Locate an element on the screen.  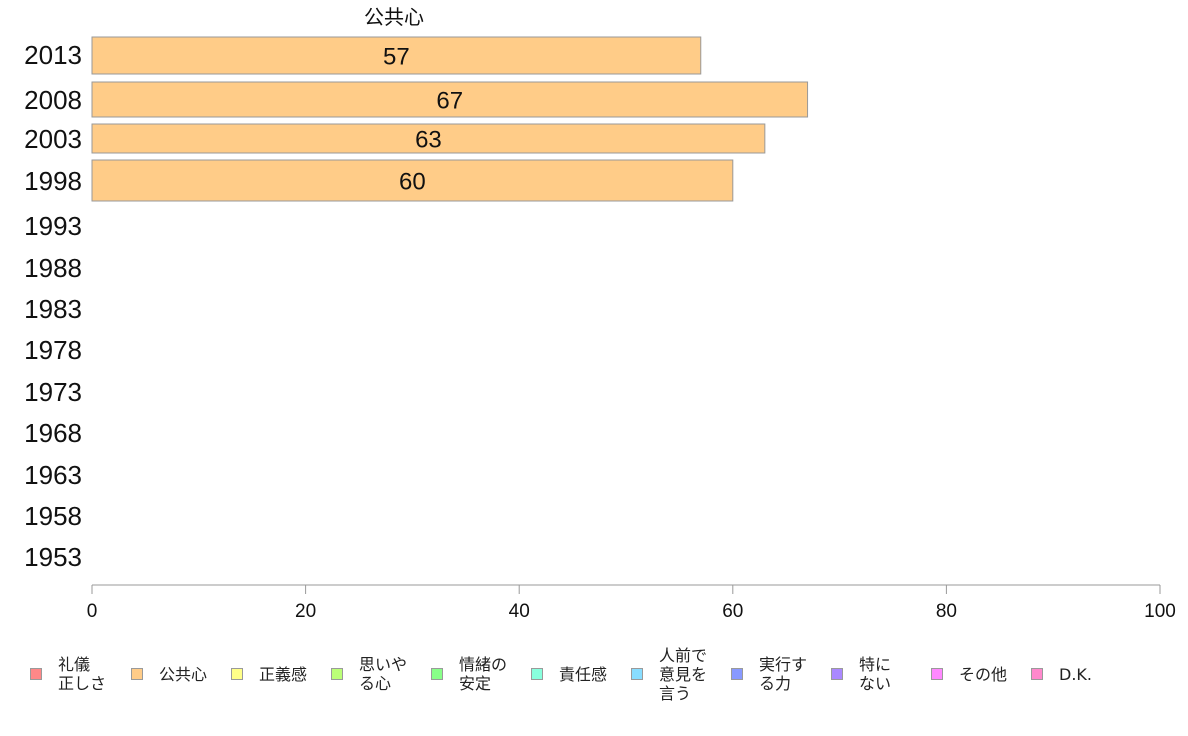
x-tick-label: 80 is located at coordinates (946, 611).